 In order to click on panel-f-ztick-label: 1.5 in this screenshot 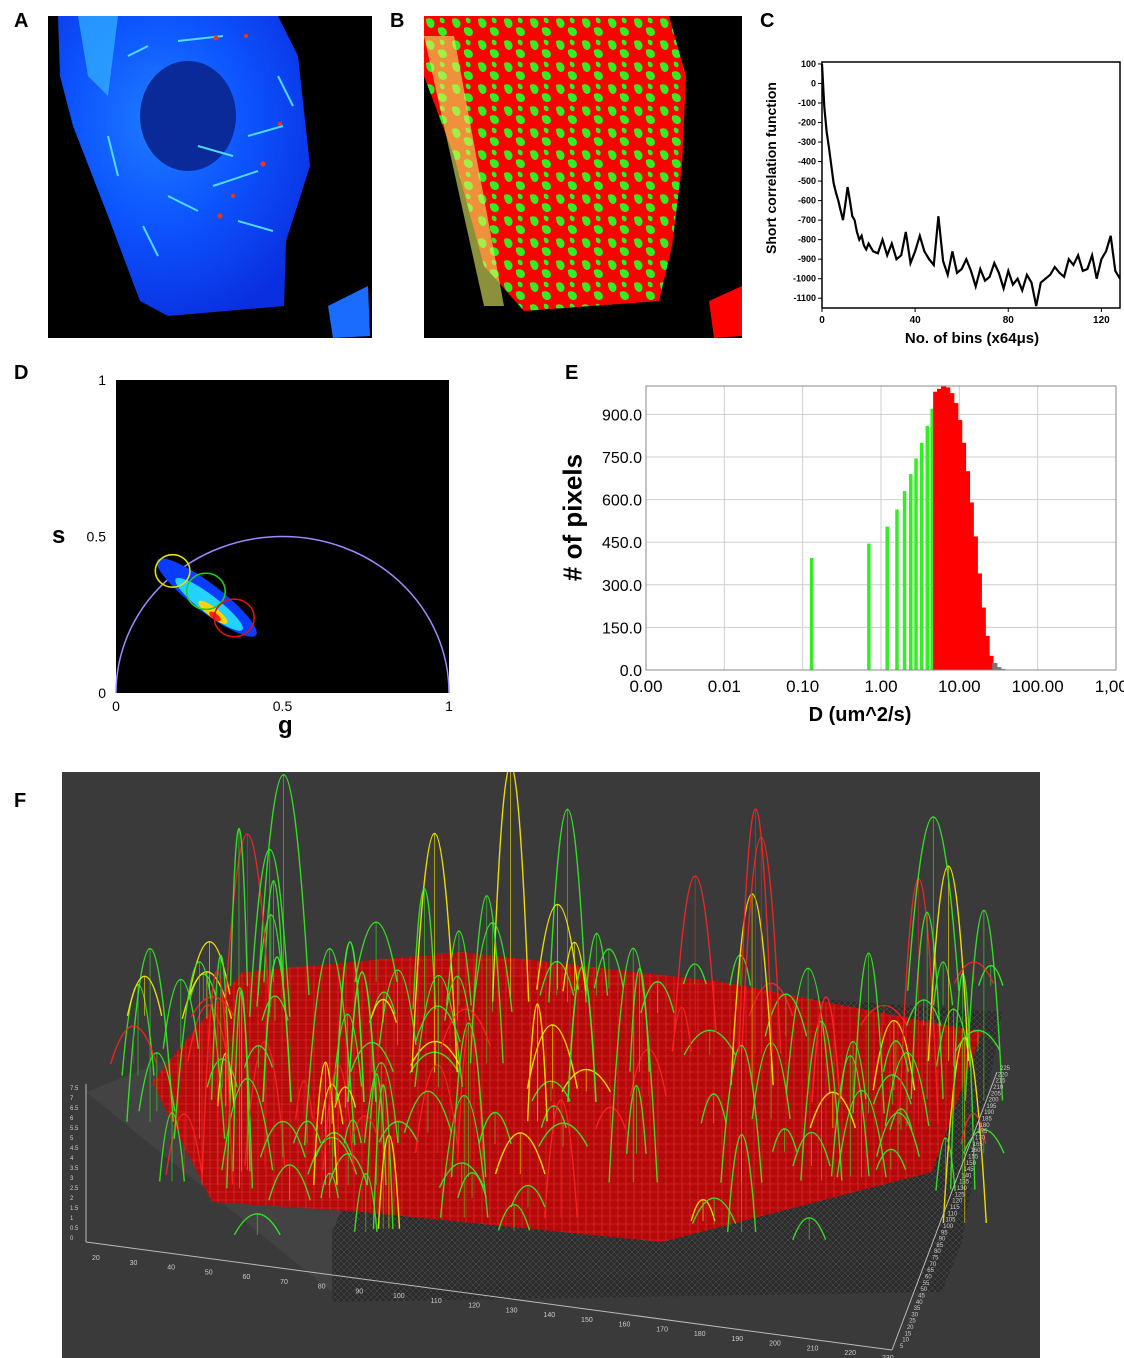, I will do `click(74, 1209)`.